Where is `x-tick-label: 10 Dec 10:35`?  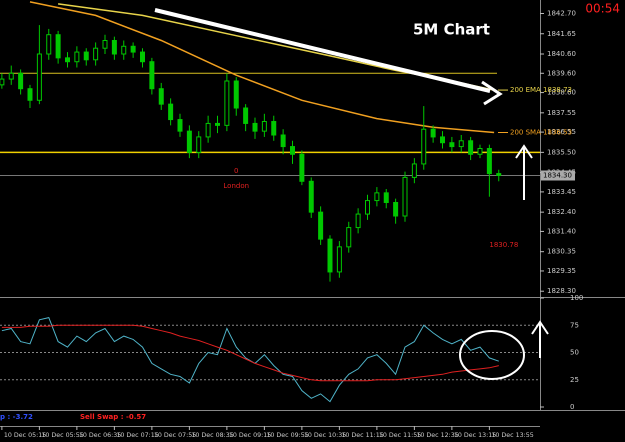
x-tick-label: 10 Dec 10:35 is located at coordinates (325, 435).